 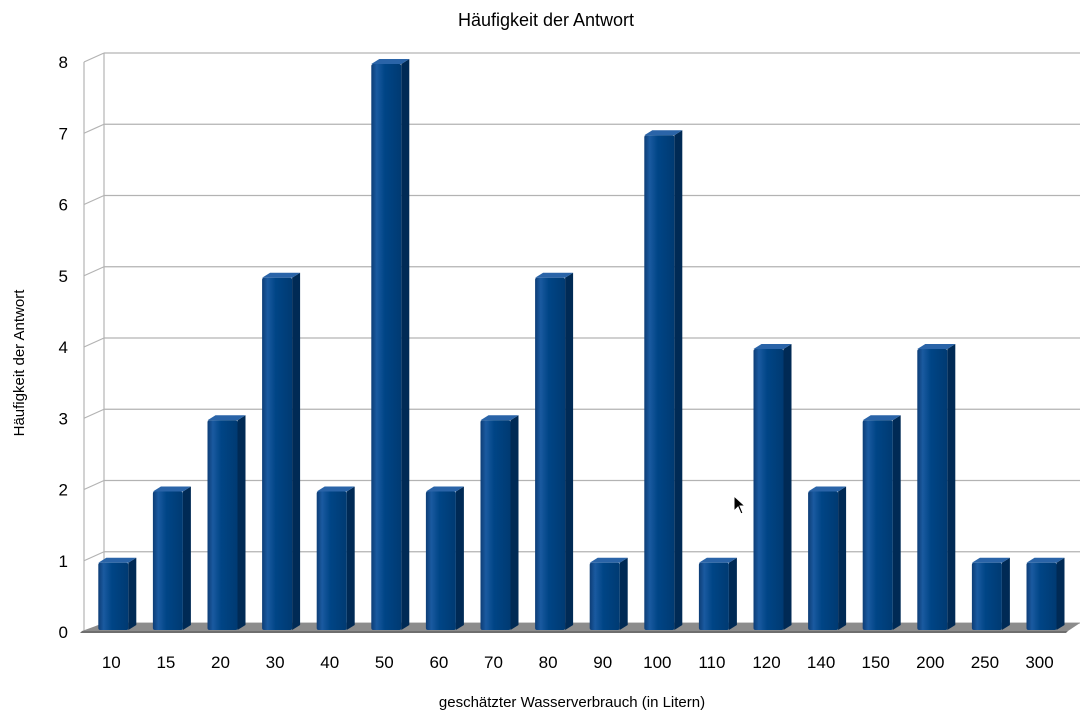 I want to click on x-tick-label: 100, so click(x=657, y=662).